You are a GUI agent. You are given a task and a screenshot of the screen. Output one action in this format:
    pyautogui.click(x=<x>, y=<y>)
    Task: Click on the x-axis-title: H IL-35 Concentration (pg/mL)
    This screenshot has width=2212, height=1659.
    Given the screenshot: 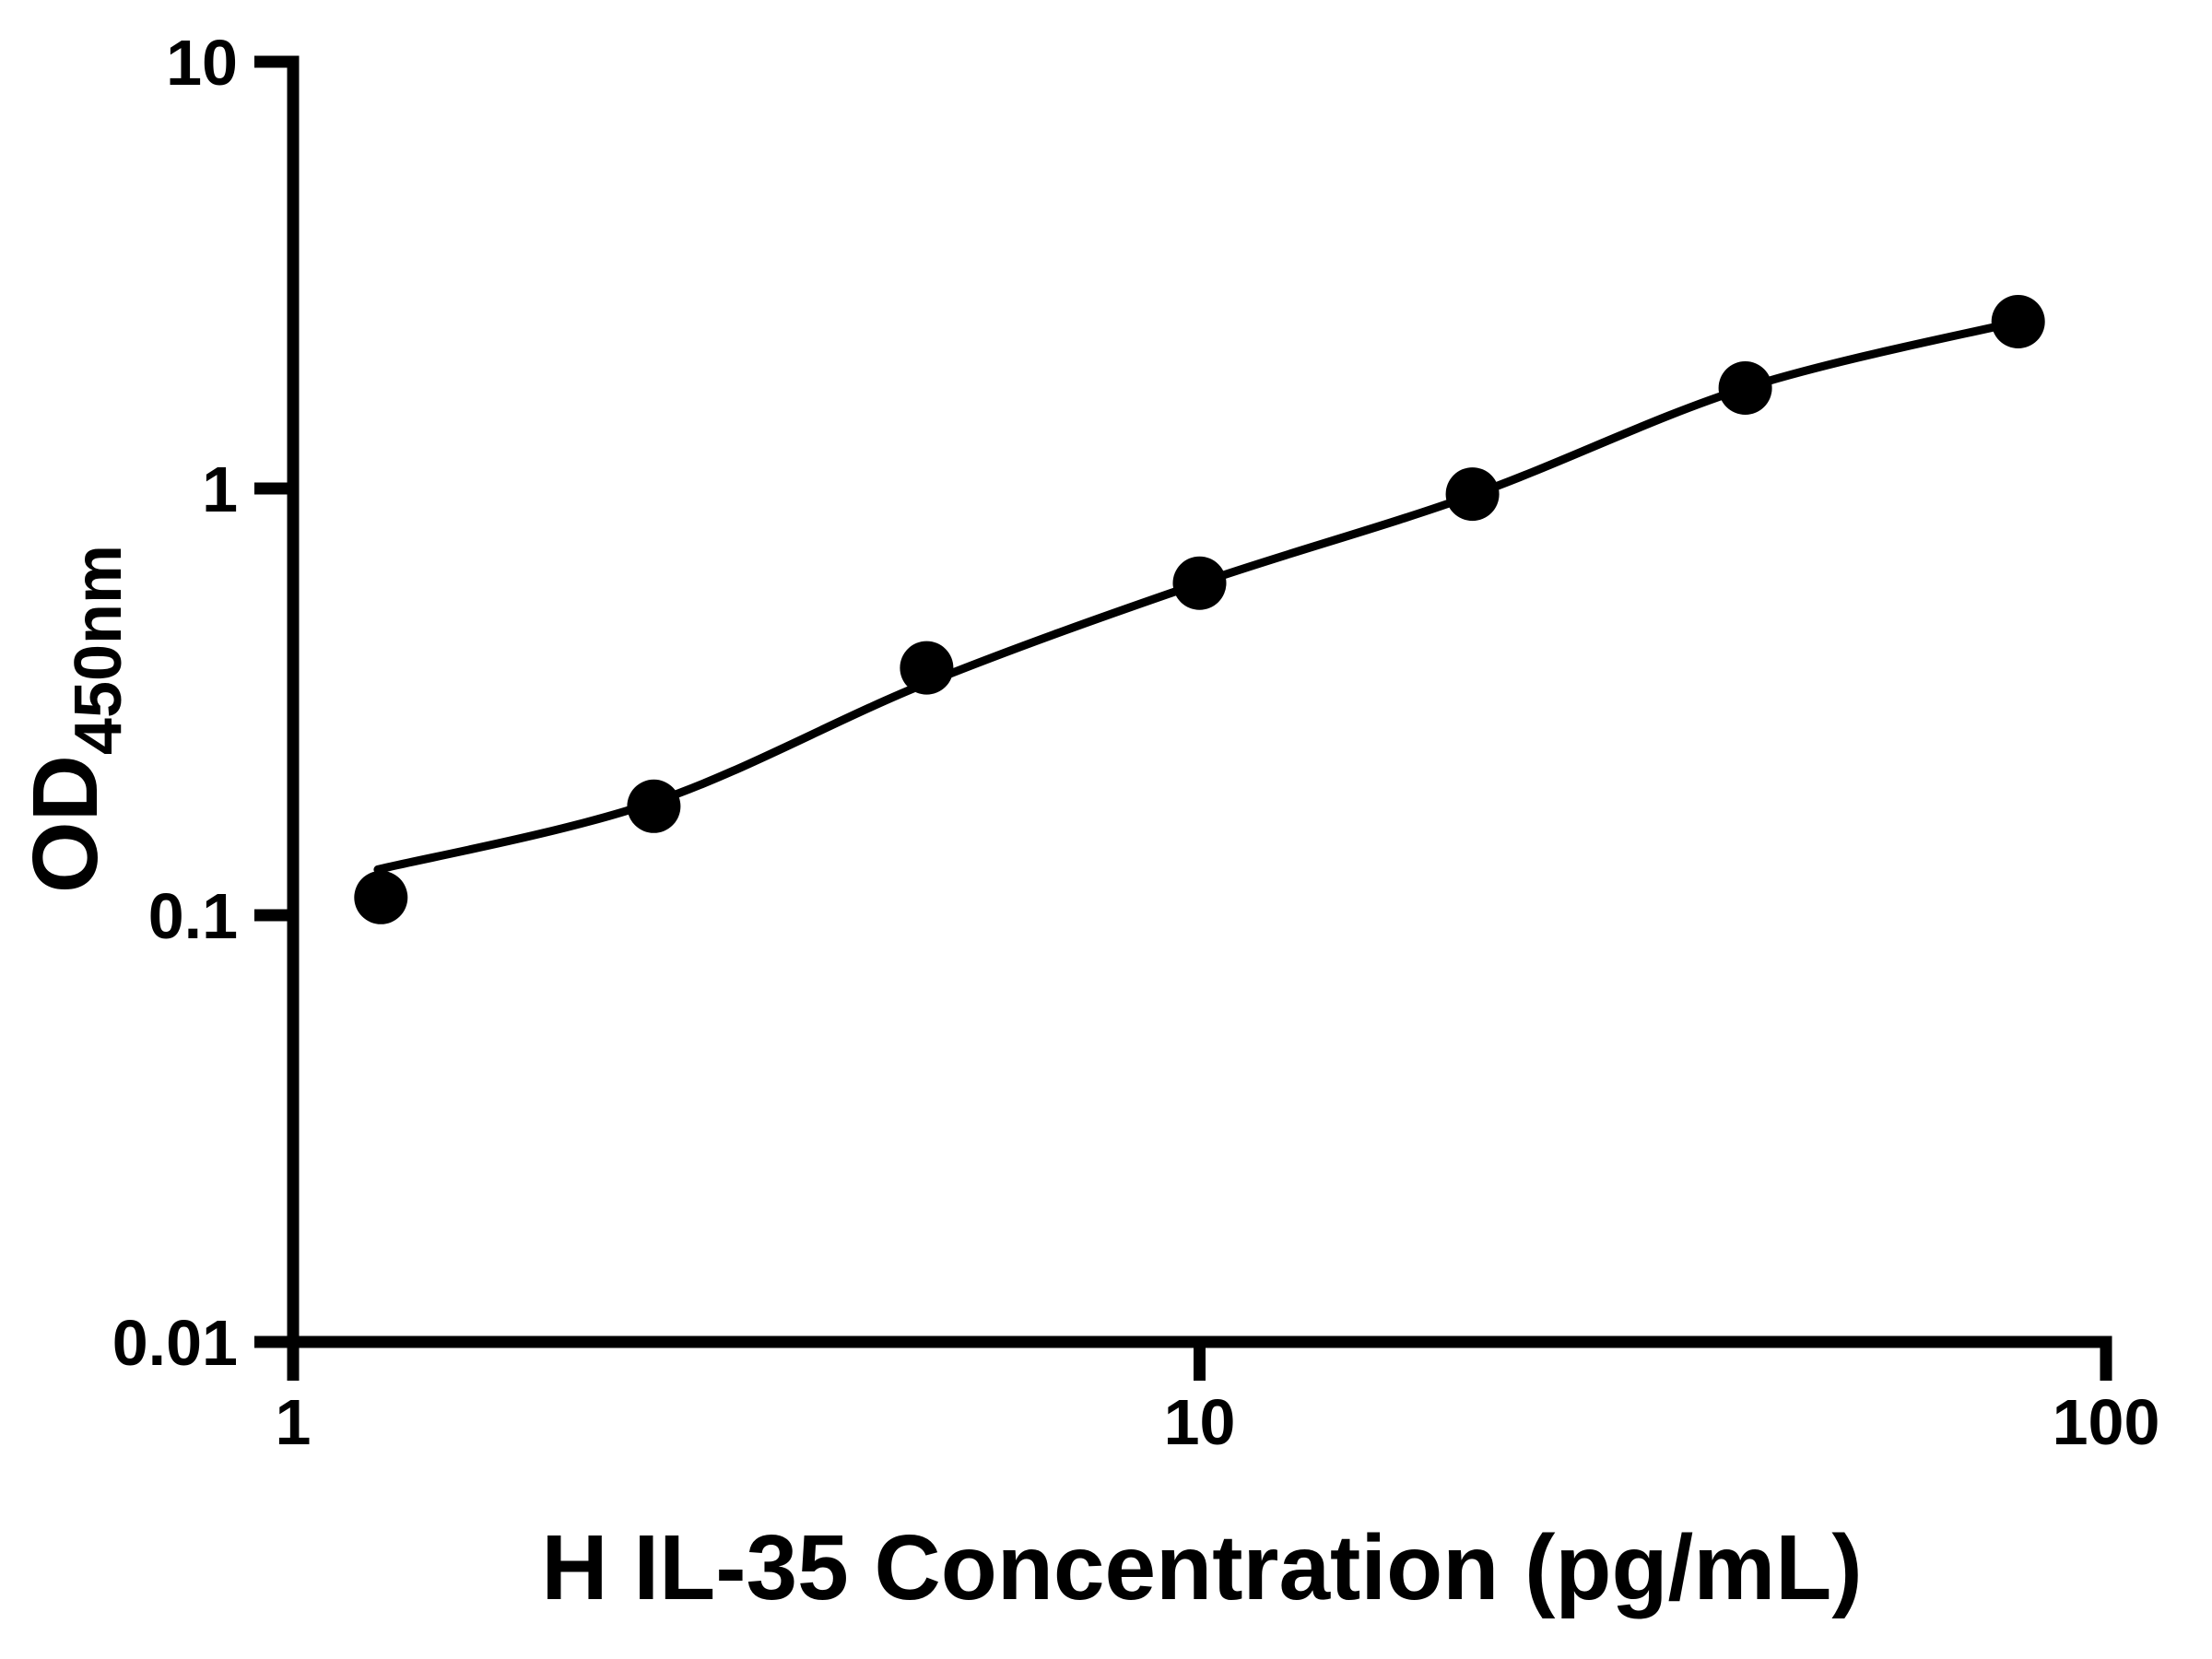 What is the action you would take?
    pyautogui.click(x=1201, y=1567)
    